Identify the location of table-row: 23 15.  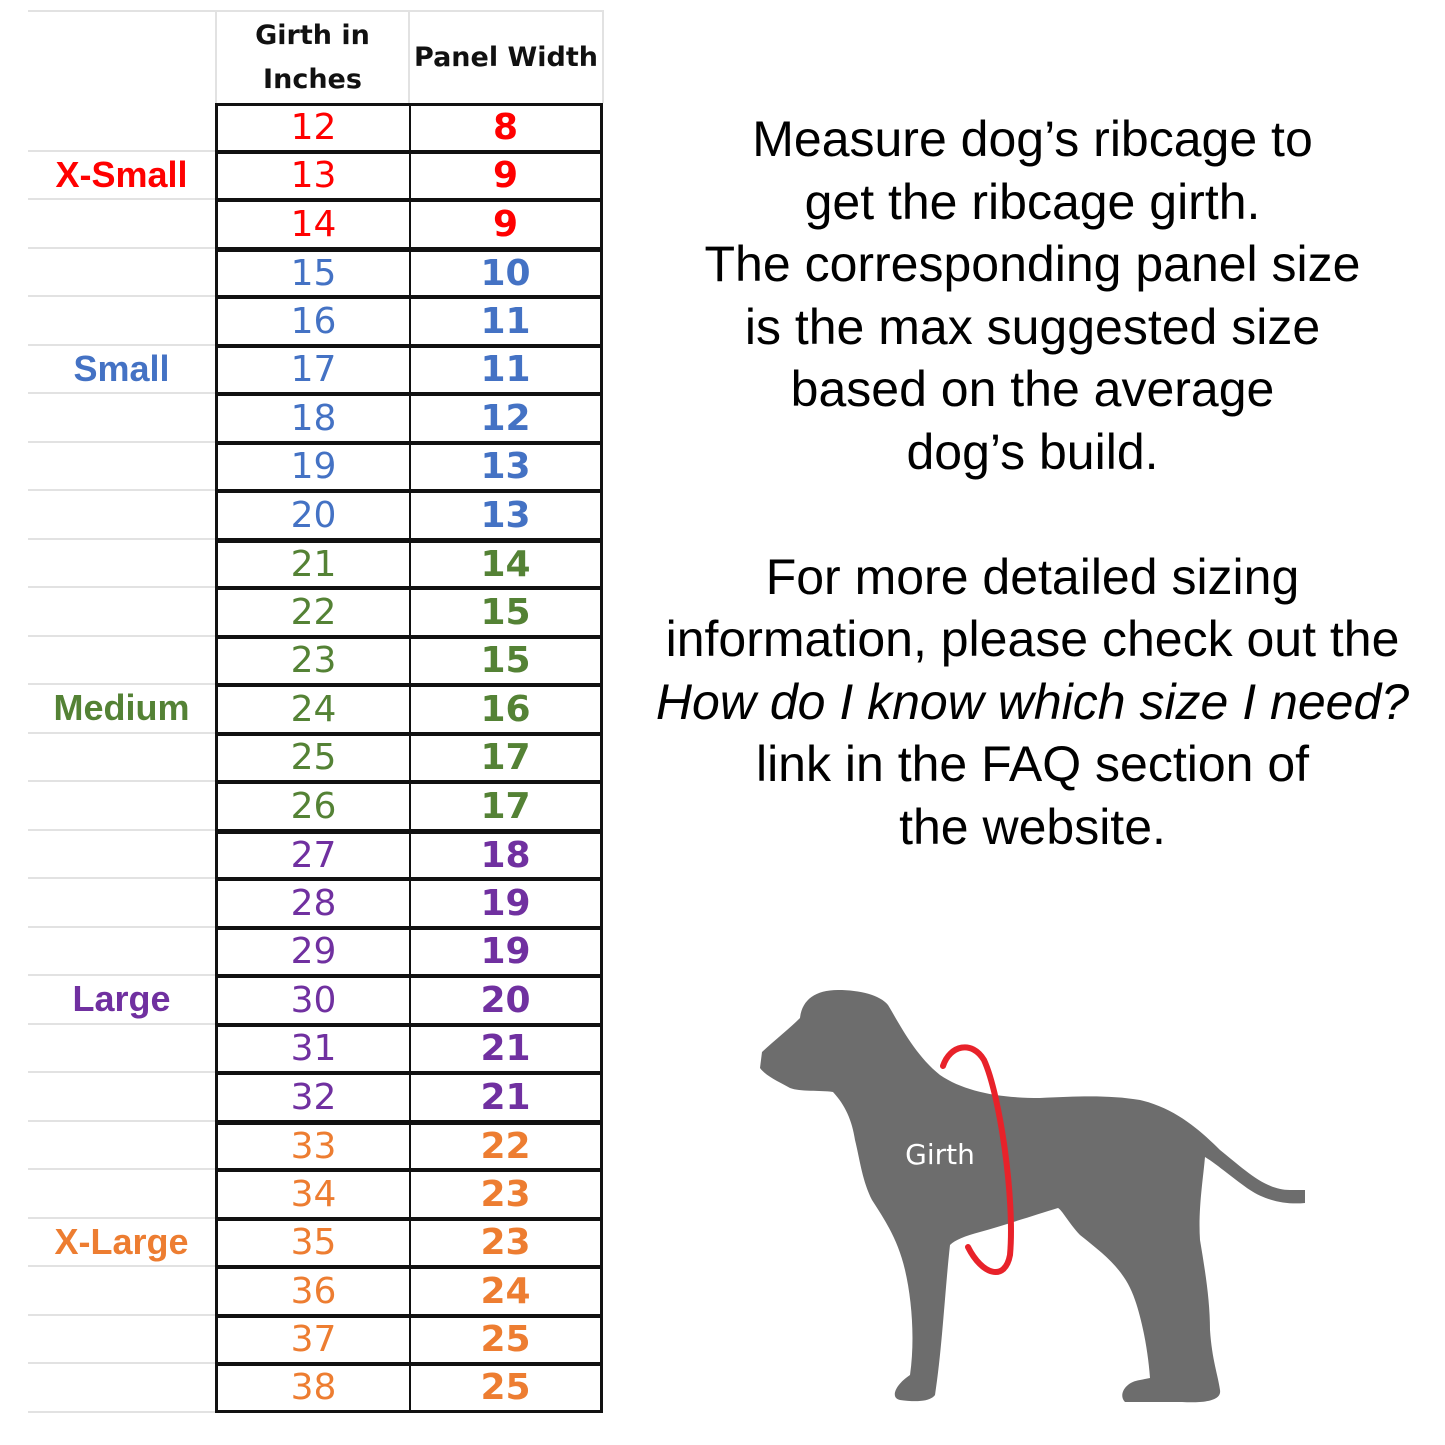
(316, 660).